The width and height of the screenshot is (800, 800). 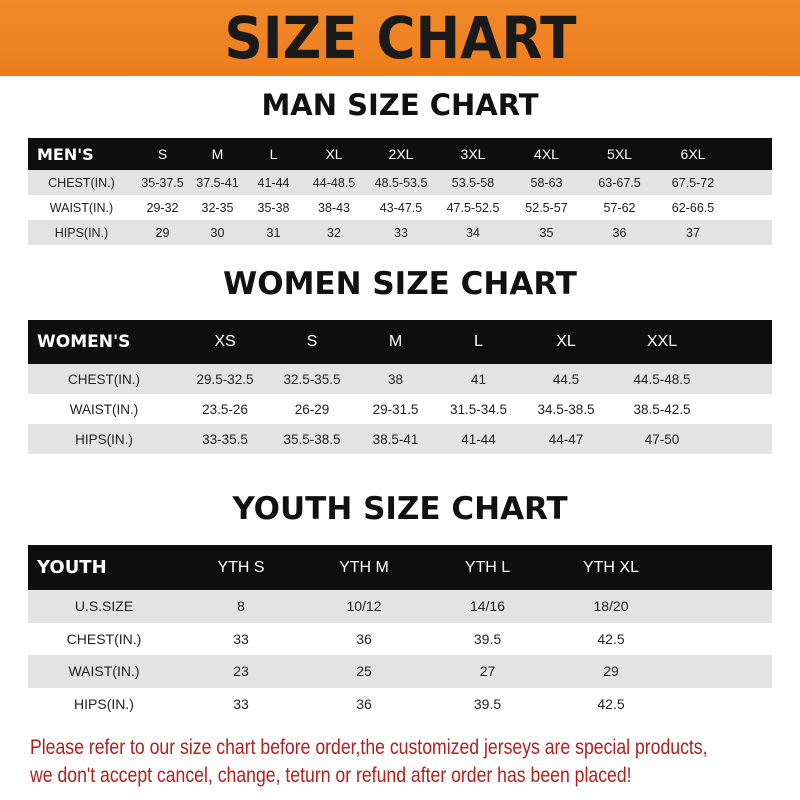 I want to click on header-row: MEN'S S M L XL 2XL 3XL 4XL 5XL 6XL, so click(x=400, y=154).